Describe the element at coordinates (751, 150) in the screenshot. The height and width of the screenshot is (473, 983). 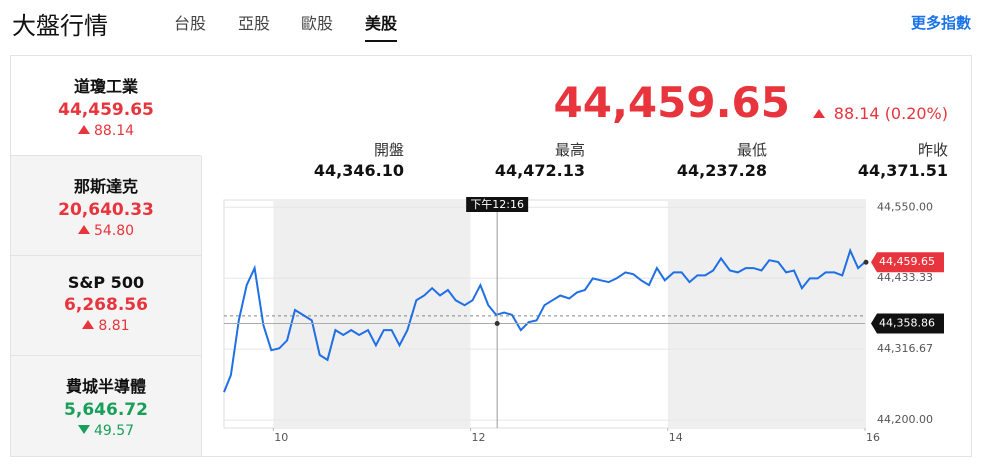
I see `stat-label: 最低` at that location.